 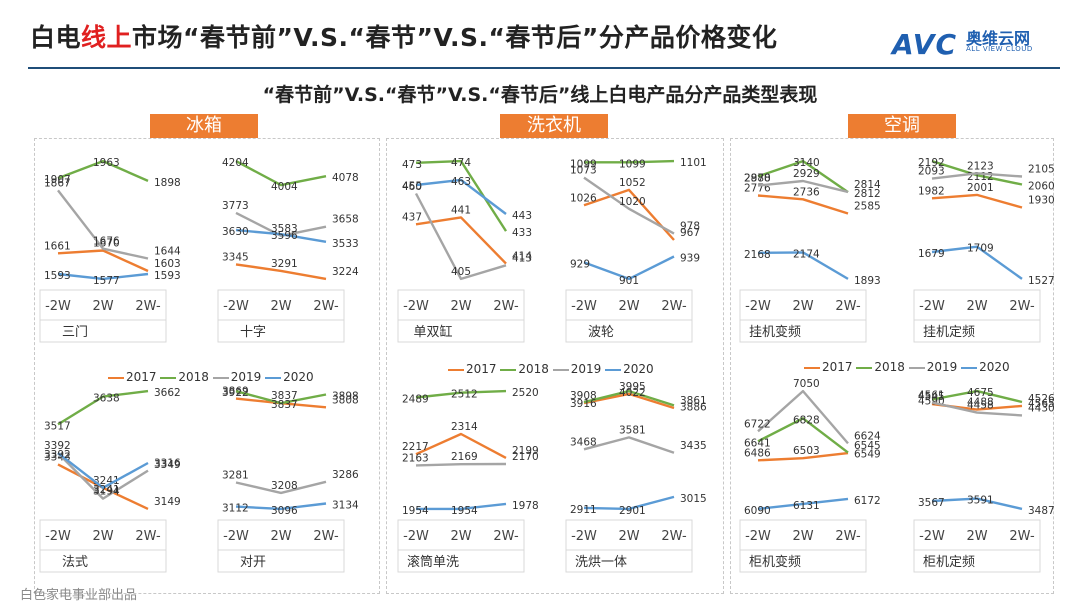 What do you see at coordinates (464, 427) in the screenshot?
I see `data-label: 2314` at bounding box center [464, 427].